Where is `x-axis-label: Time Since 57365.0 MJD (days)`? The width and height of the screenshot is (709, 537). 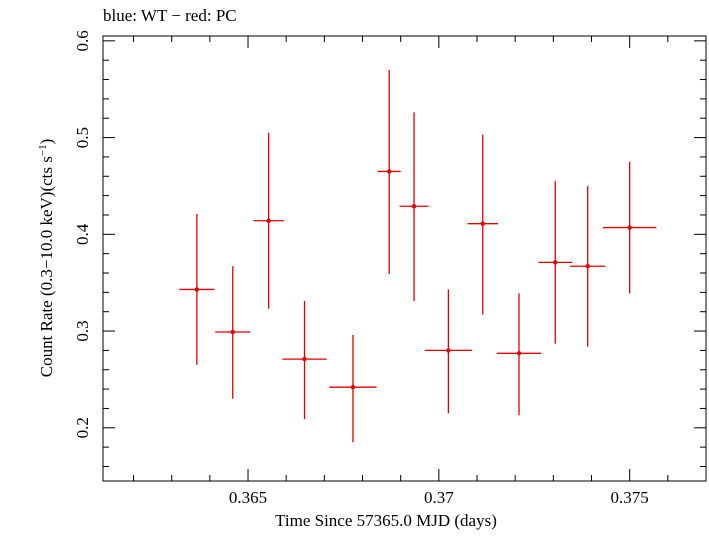 x-axis-label: Time Since 57365.0 MJD (days) is located at coordinates (386, 520).